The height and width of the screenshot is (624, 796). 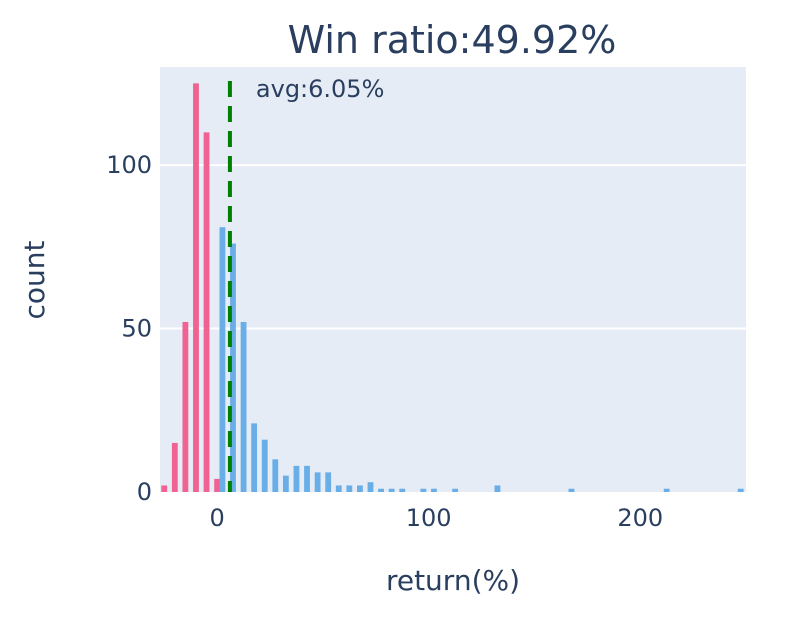 I want to click on x-tick-label-200: 200, so click(x=640, y=518).